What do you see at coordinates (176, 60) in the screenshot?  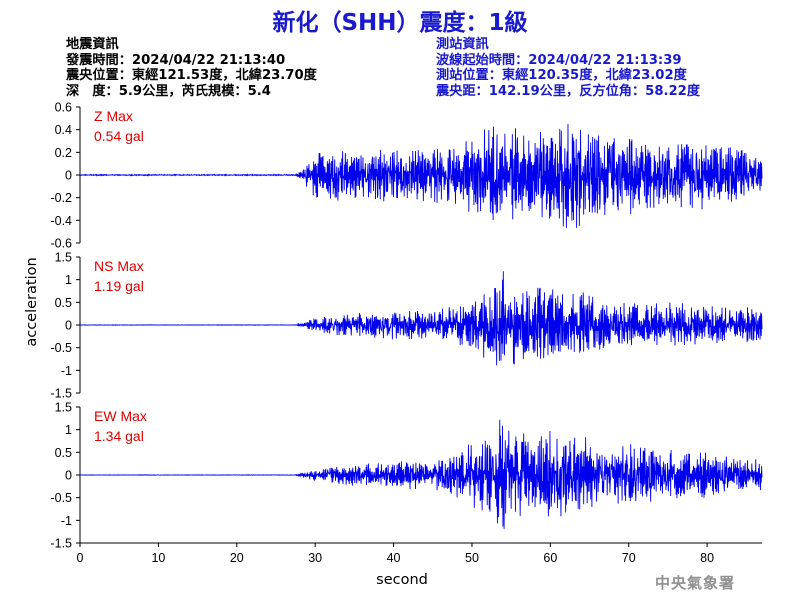 I see `origin-time: 發震時間：2024/04/22 21:13:40` at bounding box center [176, 60].